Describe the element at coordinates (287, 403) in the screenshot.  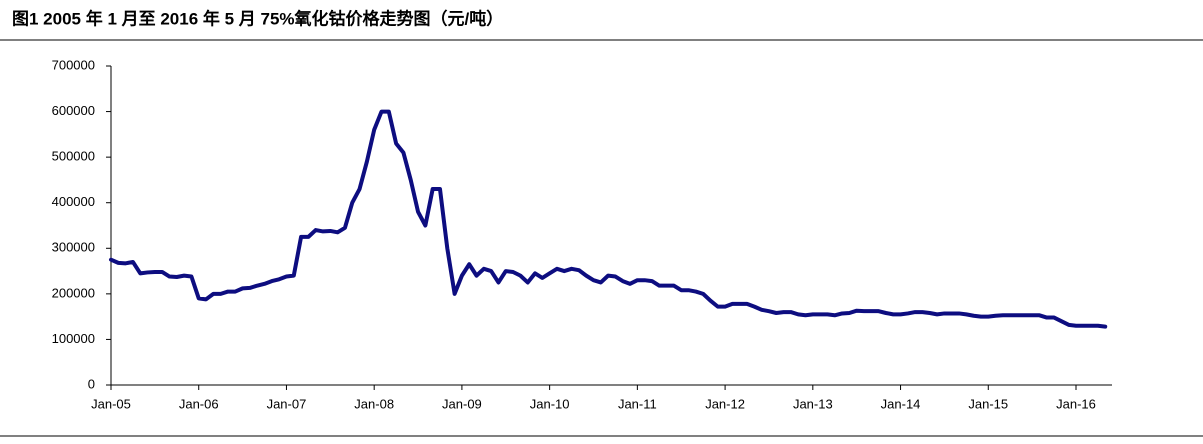
I see `x-tick-label: Jan-07` at that location.